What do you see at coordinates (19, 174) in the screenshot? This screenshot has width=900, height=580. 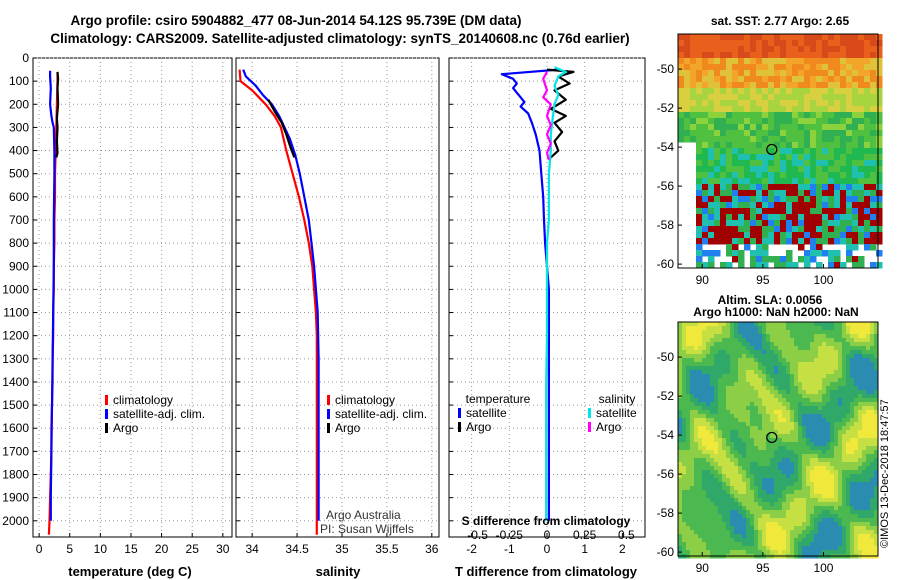 I see `temperature-ytick-label-5: 500` at bounding box center [19, 174].